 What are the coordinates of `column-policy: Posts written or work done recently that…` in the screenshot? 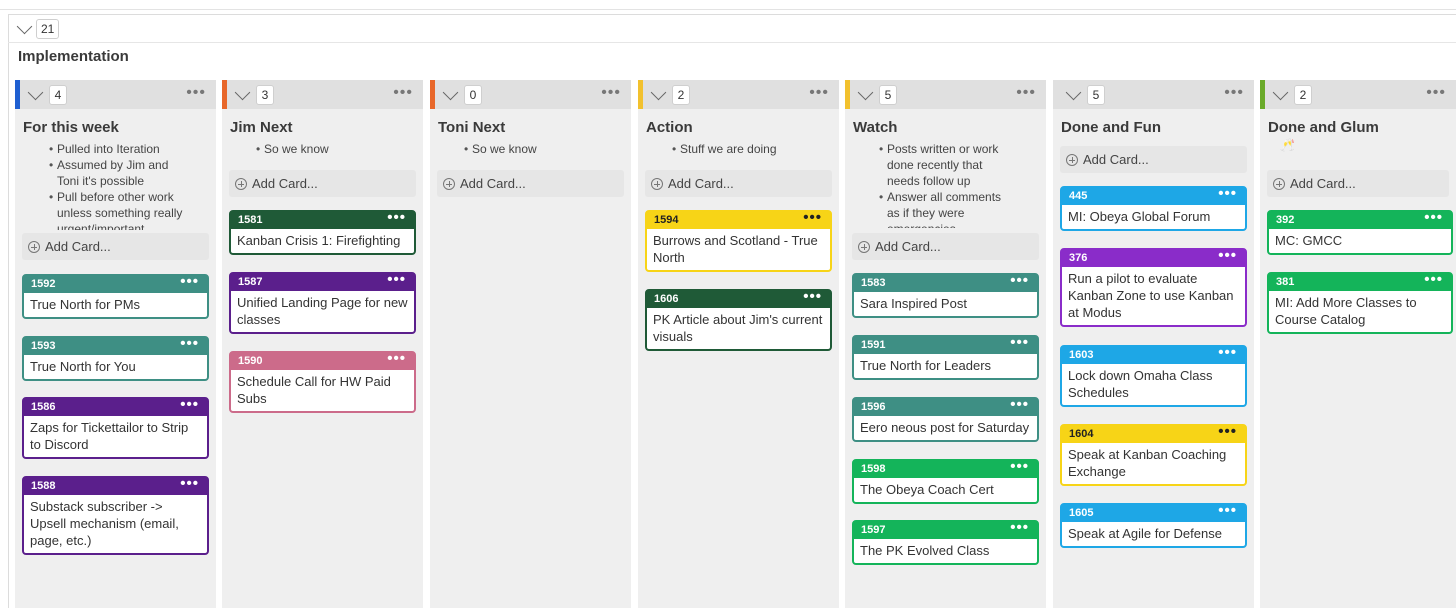 It's located at (945, 183).